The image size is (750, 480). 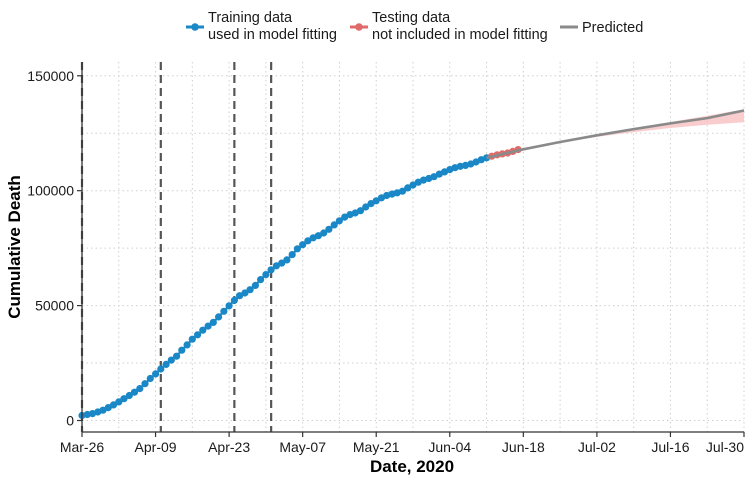 What do you see at coordinates (229, 447) in the screenshot?
I see `x-tick-label: Apr-23` at bounding box center [229, 447].